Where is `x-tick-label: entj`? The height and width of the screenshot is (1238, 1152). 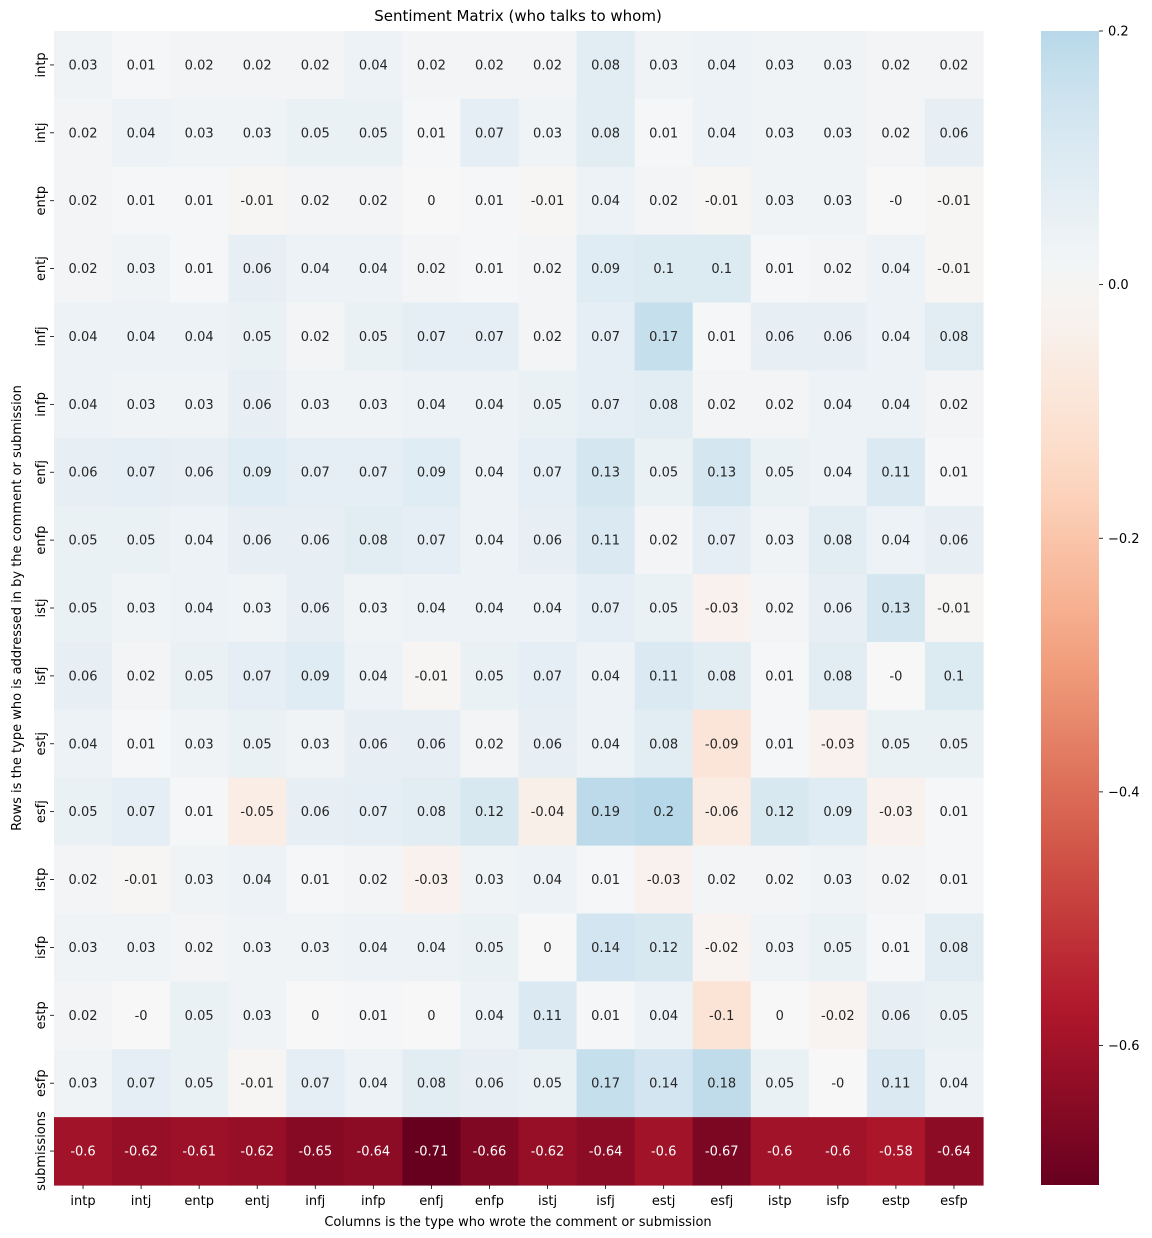 x-tick-label: entj is located at coordinates (257, 1201).